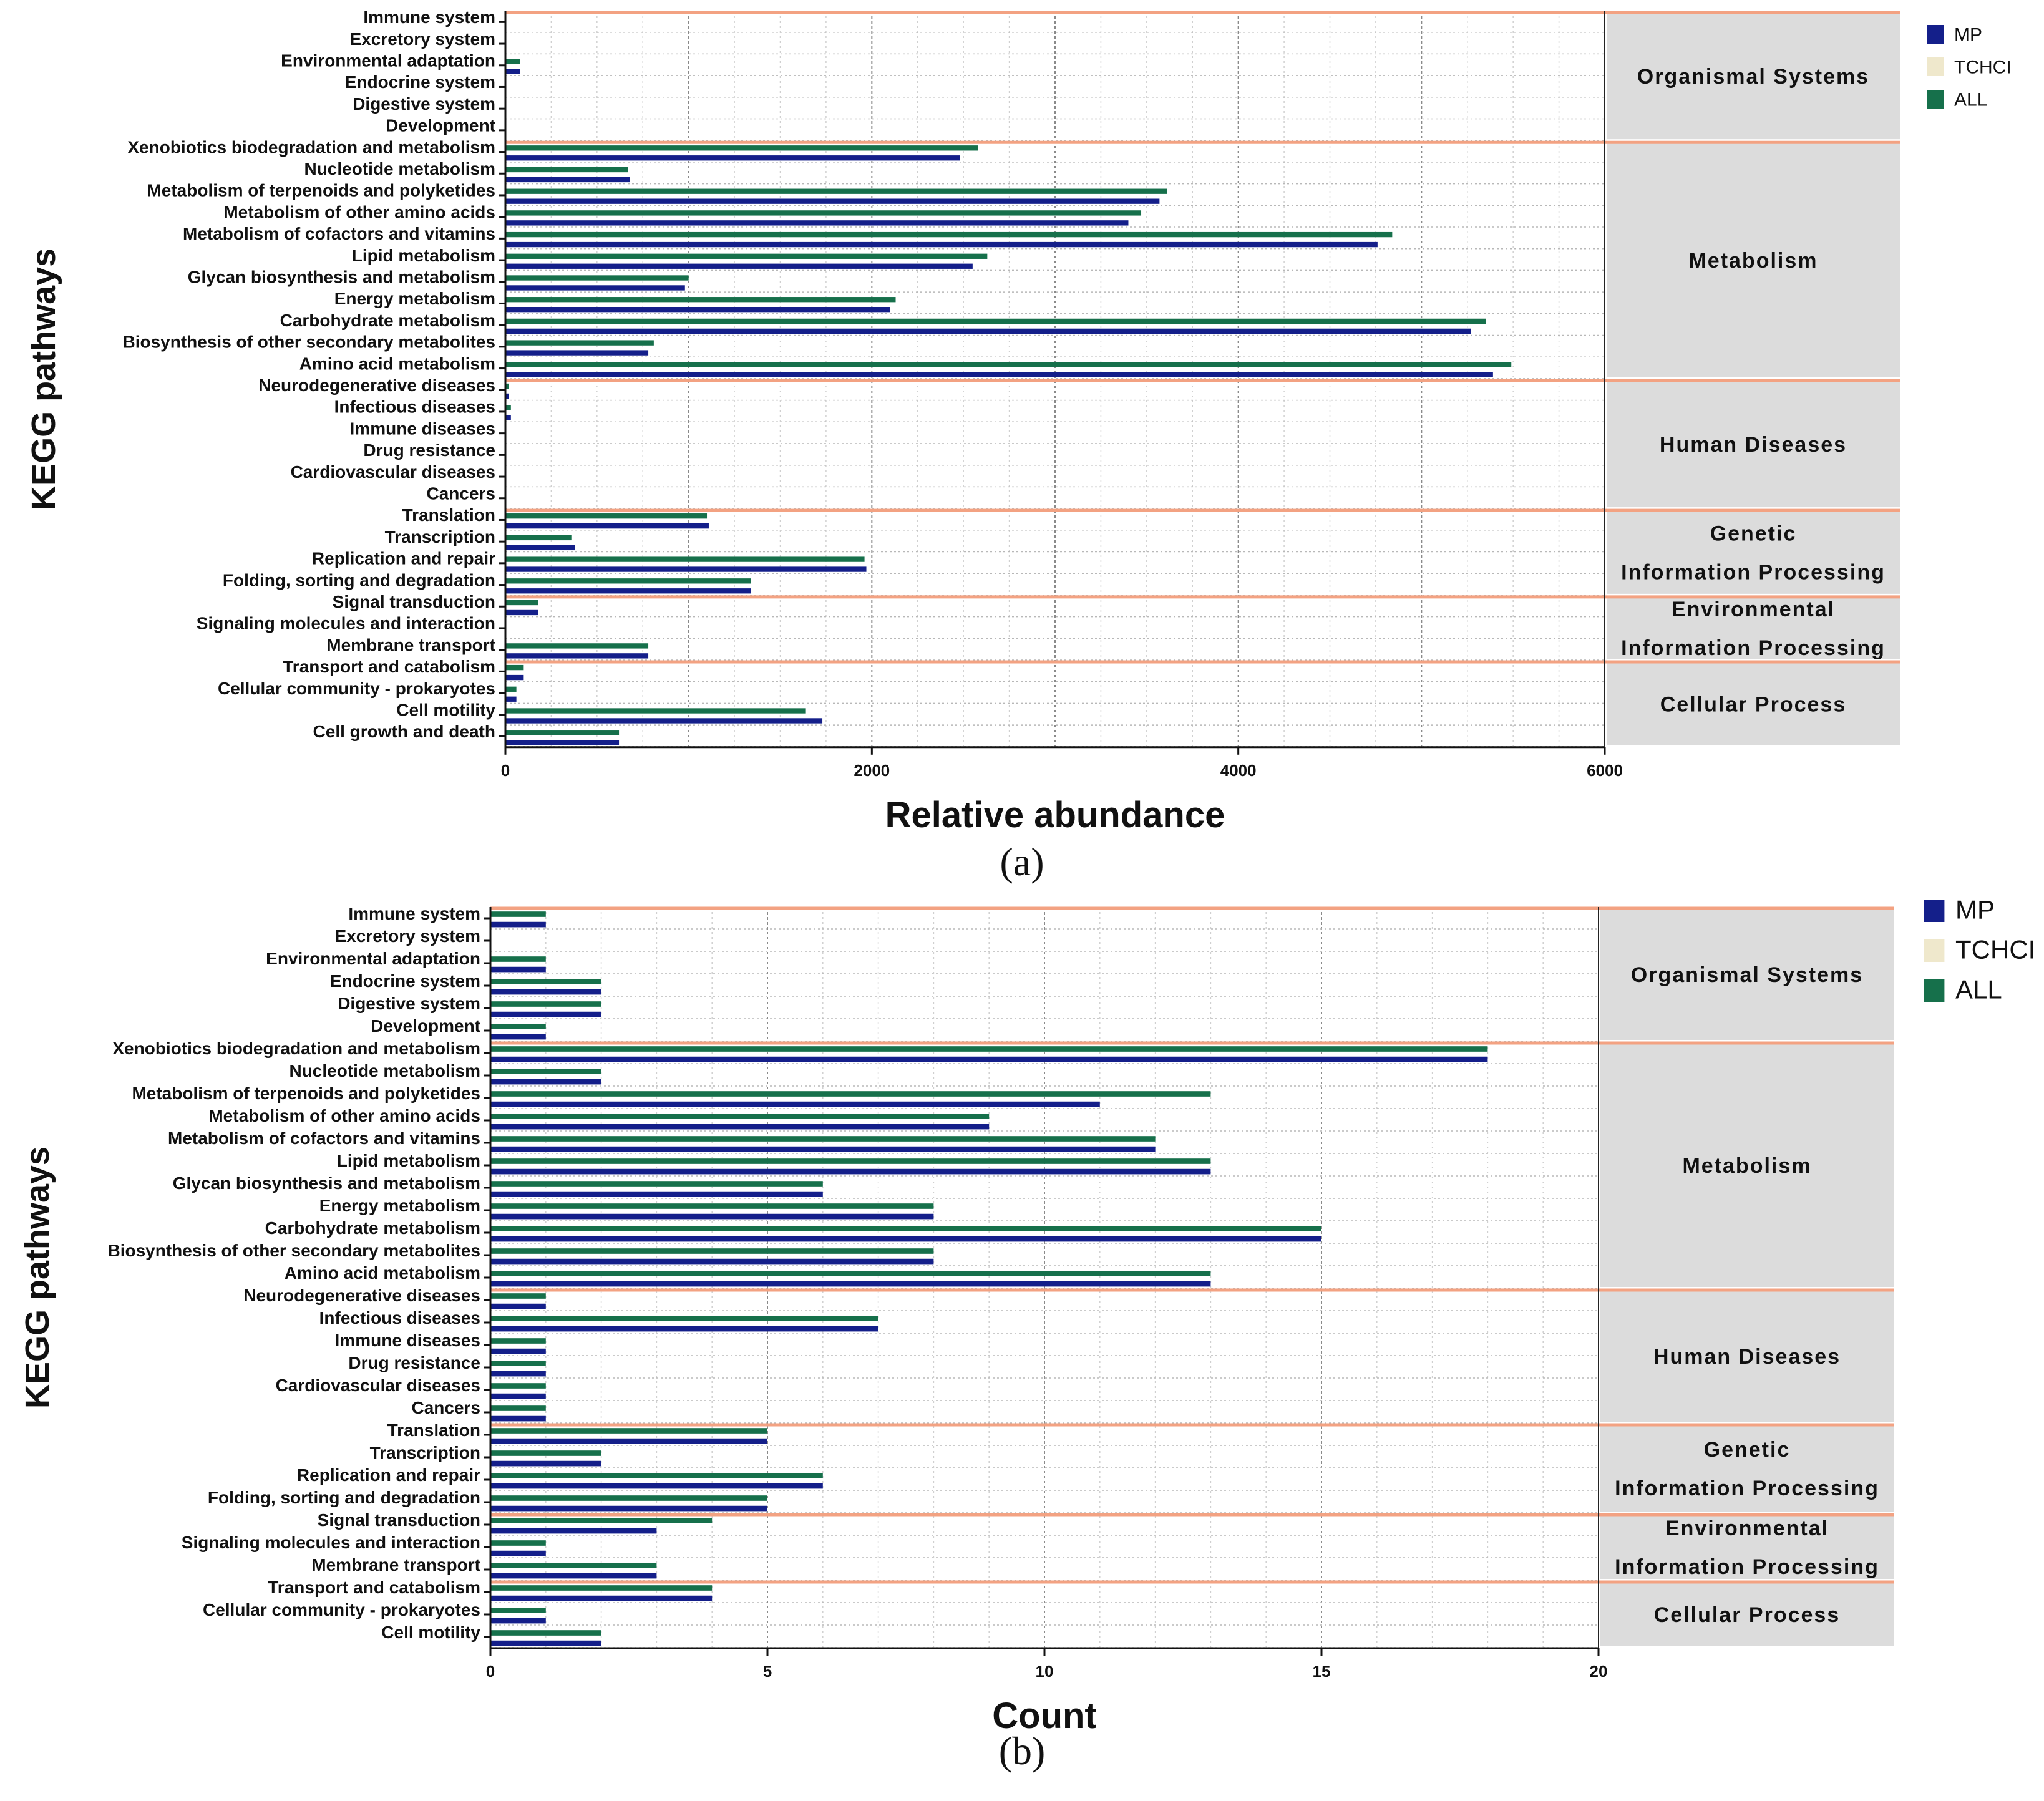  What do you see at coordinates (545, 992) in the screenshot?
I see `bar-mp-endocrine-system` at bounding box center [545, 992].